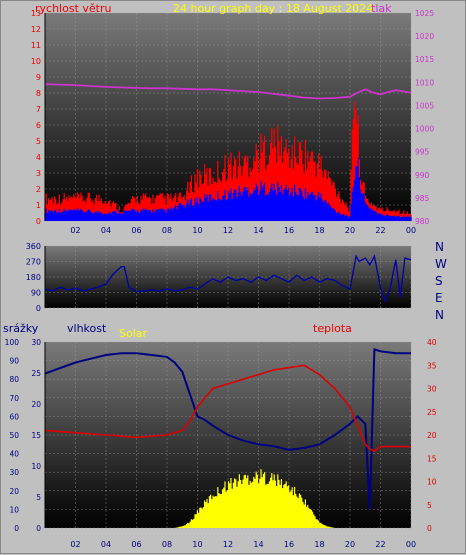  I want to click on temp-x-tick-label: 00, so click(411, 544).